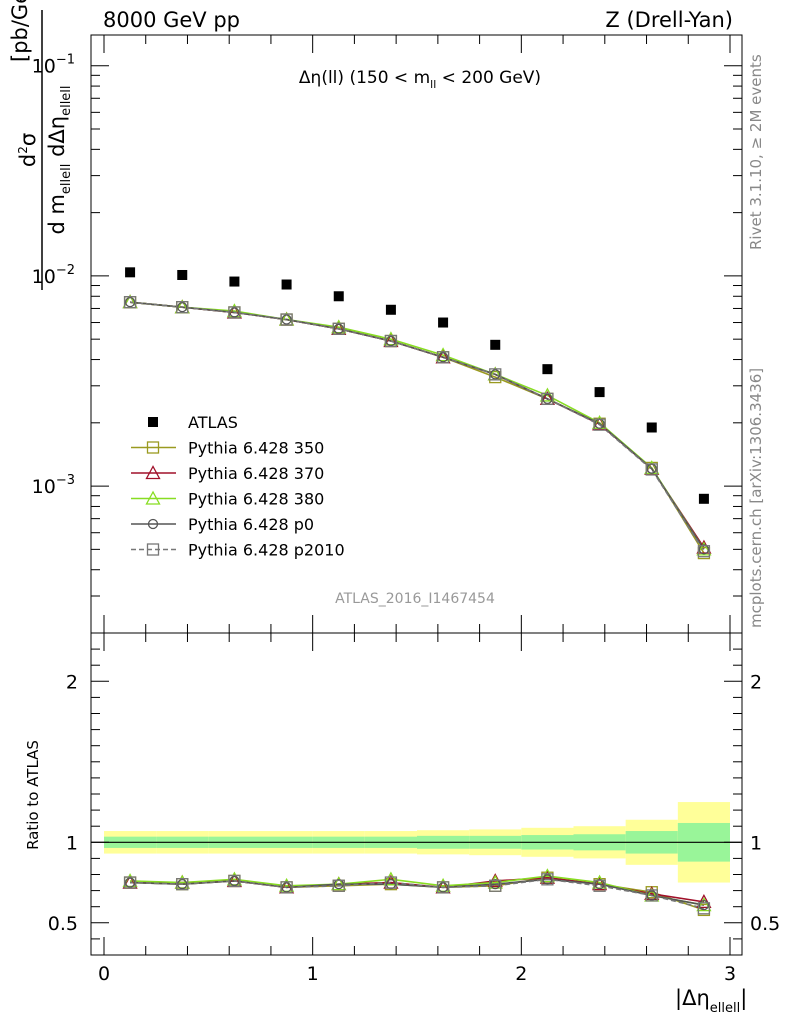  What do you see at coordinates (313, 974) in the screenshot?
I see `x-tick-label: 1` at bounding box center [313, 974].